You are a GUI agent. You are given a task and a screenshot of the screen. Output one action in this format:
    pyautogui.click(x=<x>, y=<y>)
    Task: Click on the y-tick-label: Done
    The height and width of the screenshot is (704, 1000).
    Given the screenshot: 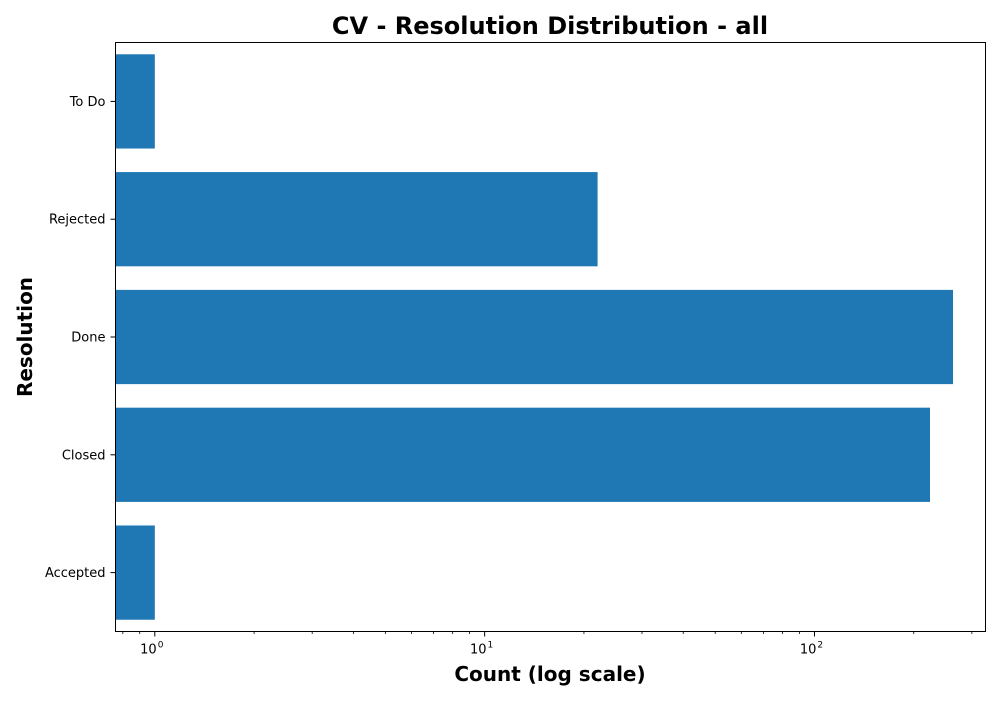 What is the action you would take?
    pyautogui.click(x=88, y=338)
    